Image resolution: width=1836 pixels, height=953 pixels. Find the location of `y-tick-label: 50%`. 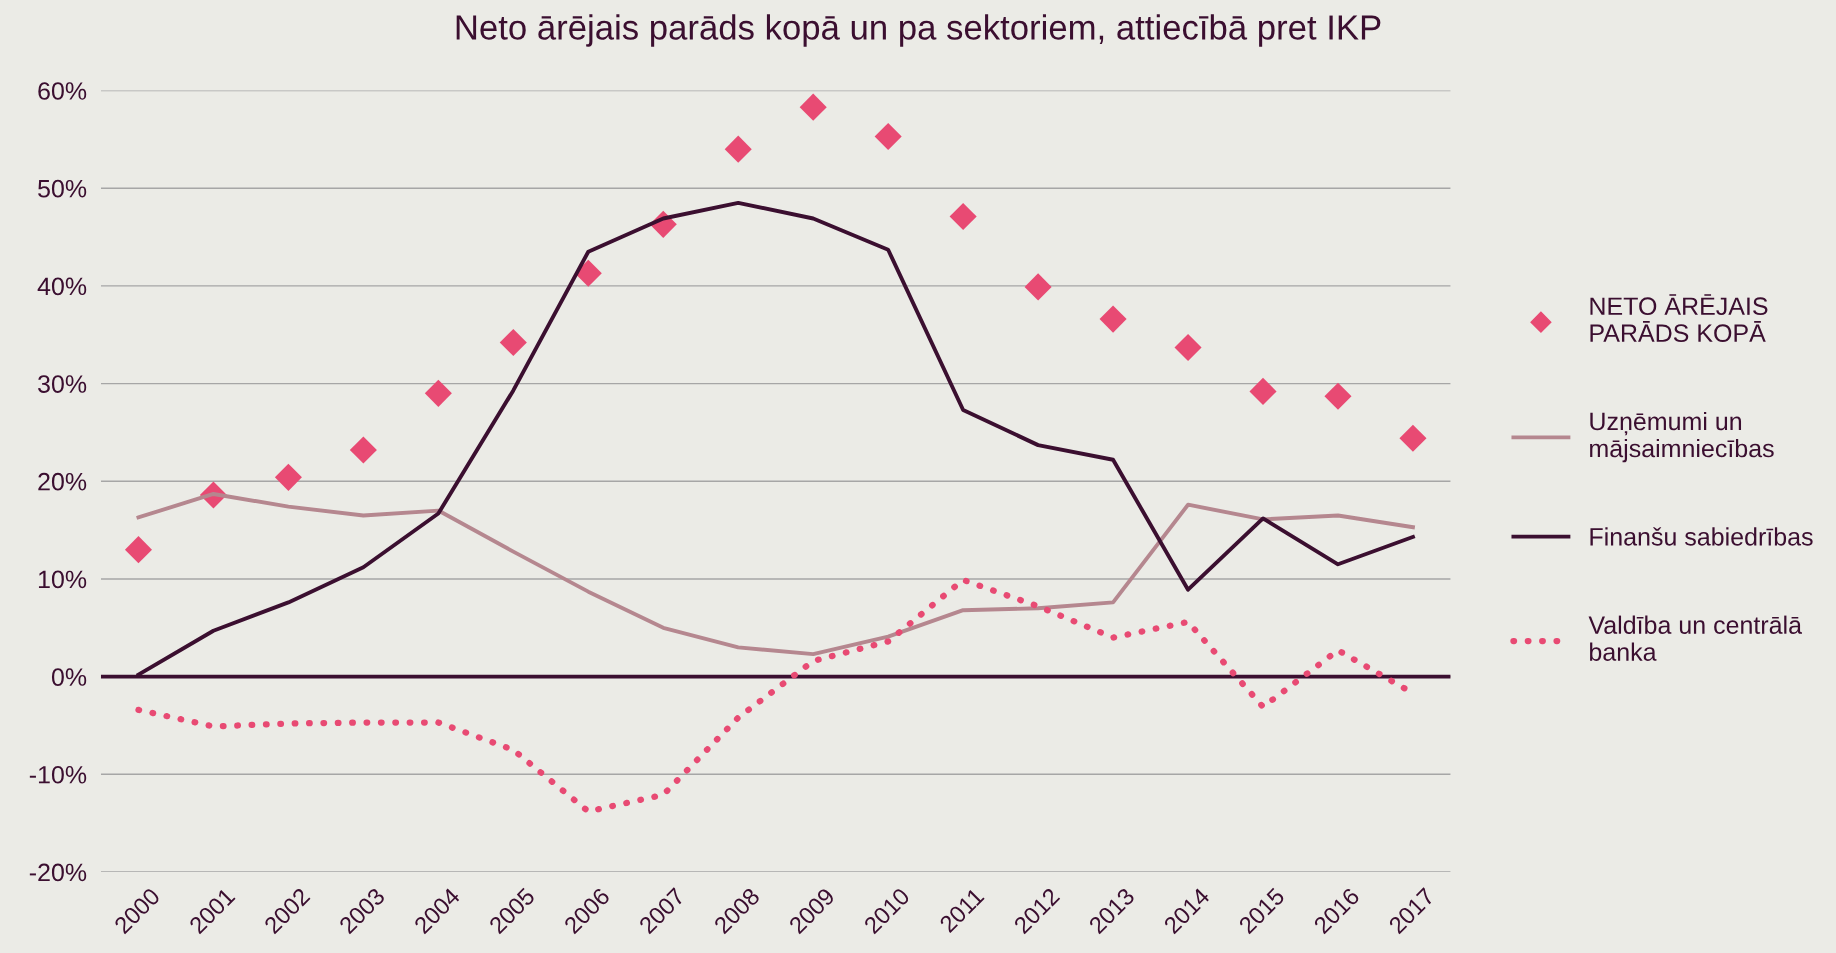

y-tick-label: 50% is located at coordinates (62, 188).